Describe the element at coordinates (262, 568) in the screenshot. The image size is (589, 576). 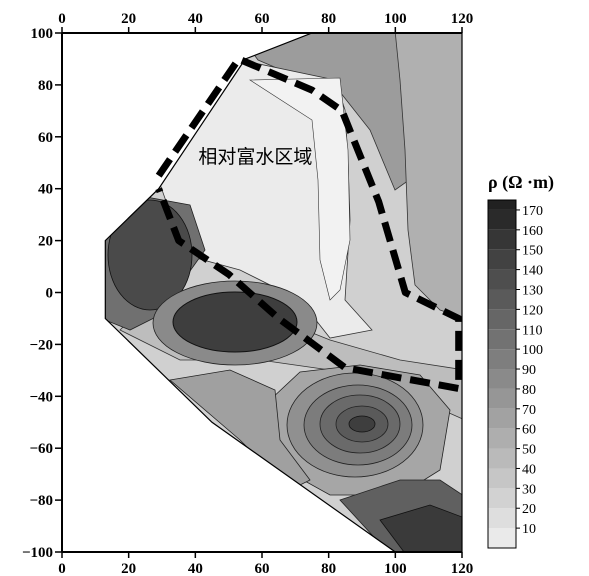
I see `x-bottom-tick-label: 60` at that location.